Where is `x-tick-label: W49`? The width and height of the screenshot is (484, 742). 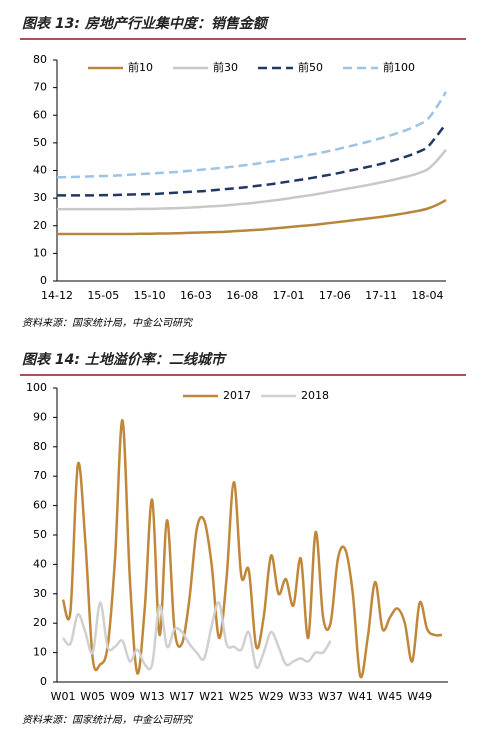
x-tick-label: W49 is located at coordinates (419, 696).